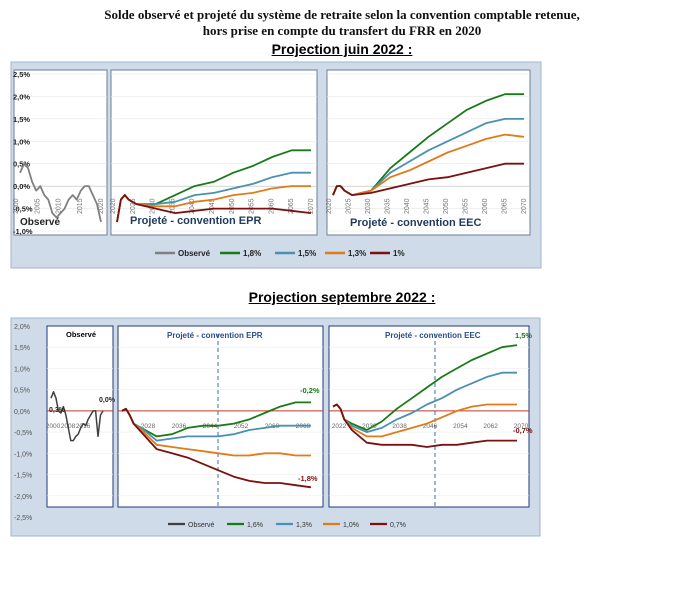 The image size is (684, 613). What do you see at coordinates (342, 297) in the screenshot?
I see `chart2-title: Projection septembre 2022 :` at bounding box center [342, 297].